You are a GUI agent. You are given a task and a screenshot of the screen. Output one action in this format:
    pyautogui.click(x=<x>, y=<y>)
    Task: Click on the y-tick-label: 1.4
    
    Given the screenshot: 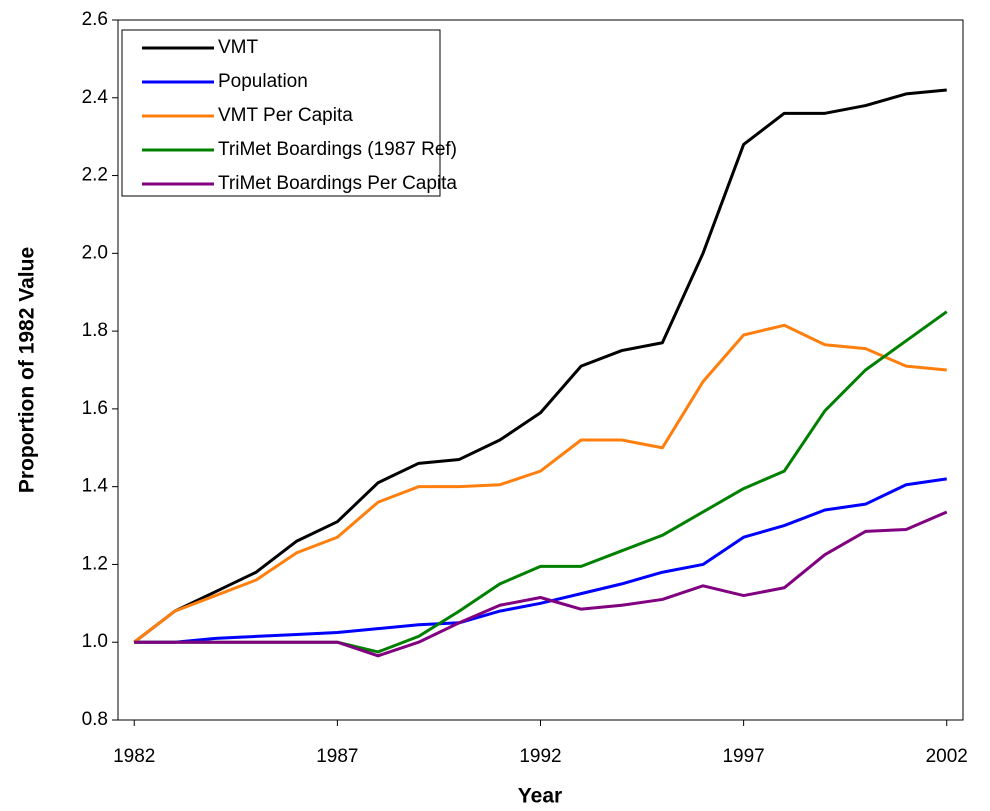 What is the action you would take?
    pyautogui.click(x=95, y=486)
    